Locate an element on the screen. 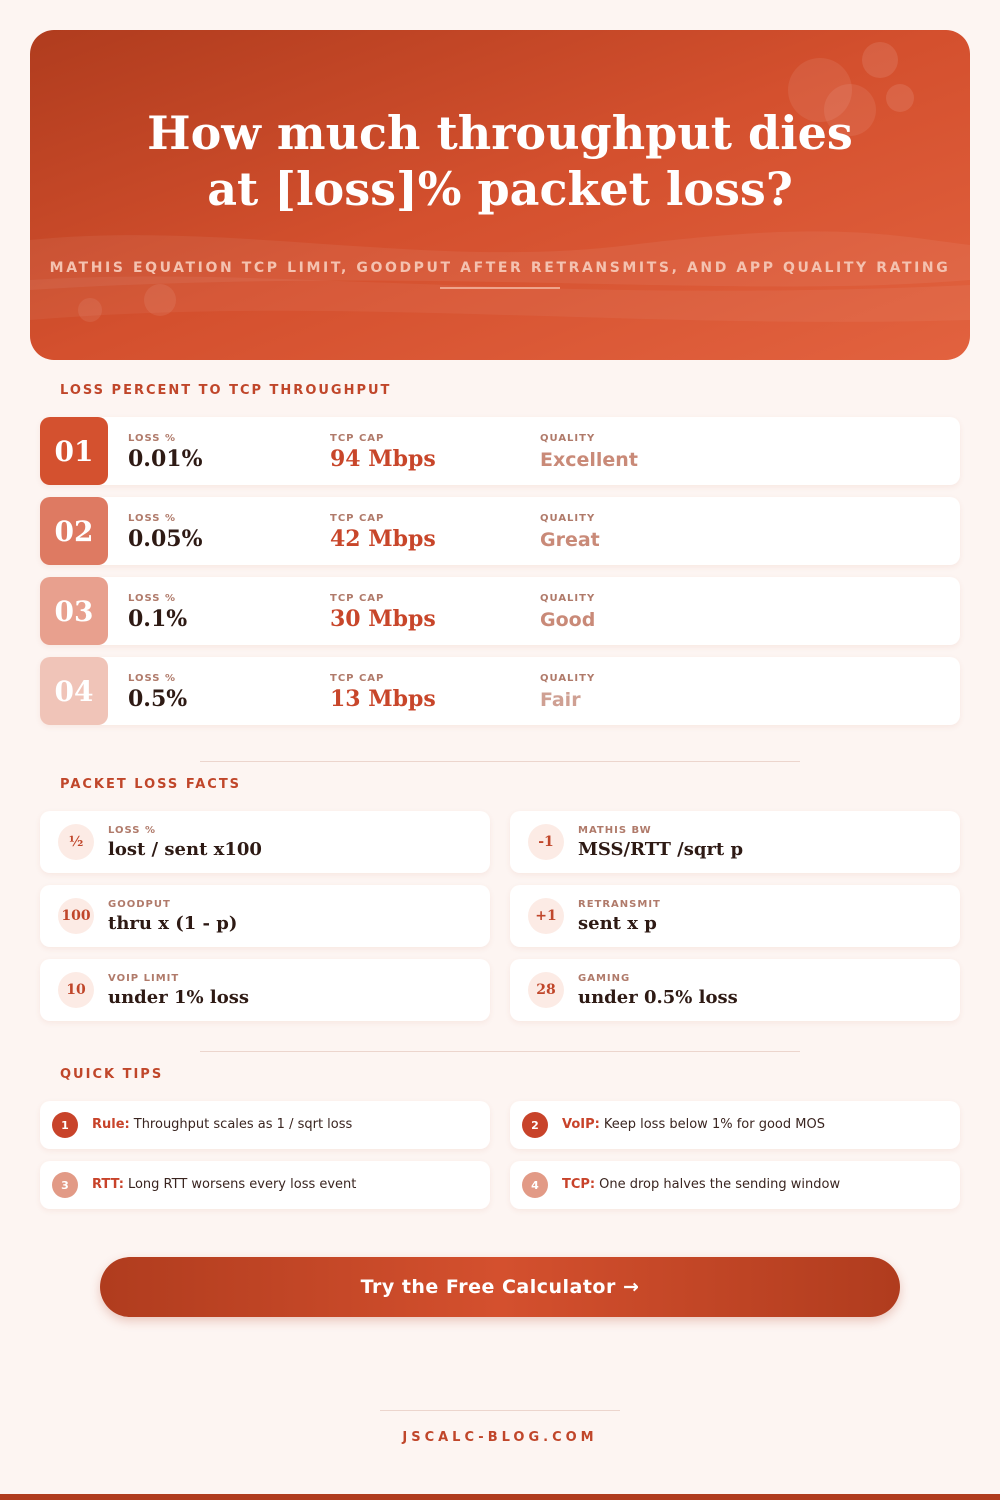 This screenshot has width=1000, height=1500. cap-value: 94 Mbps is located at coordinates (383, 459).